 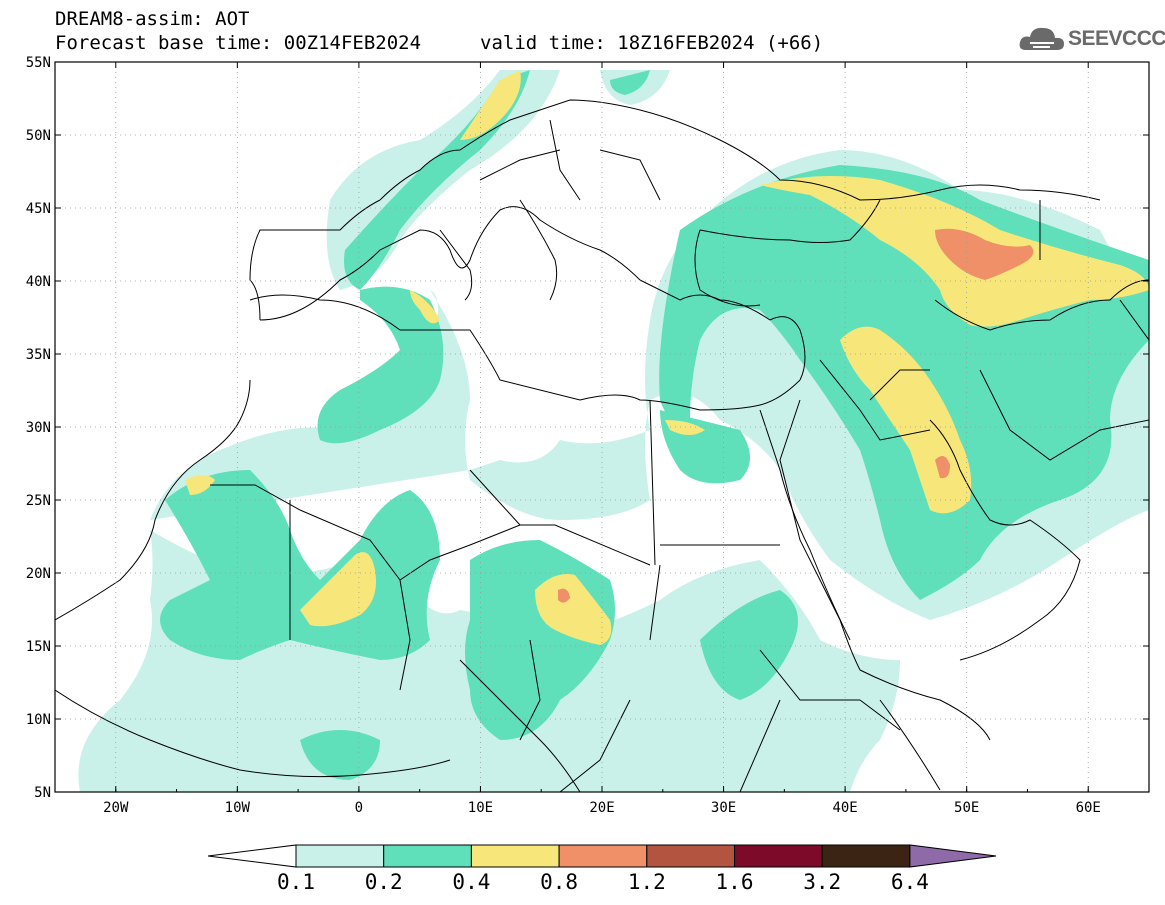 I want to click on lon-label: 10E, so click(x=480, y=808).